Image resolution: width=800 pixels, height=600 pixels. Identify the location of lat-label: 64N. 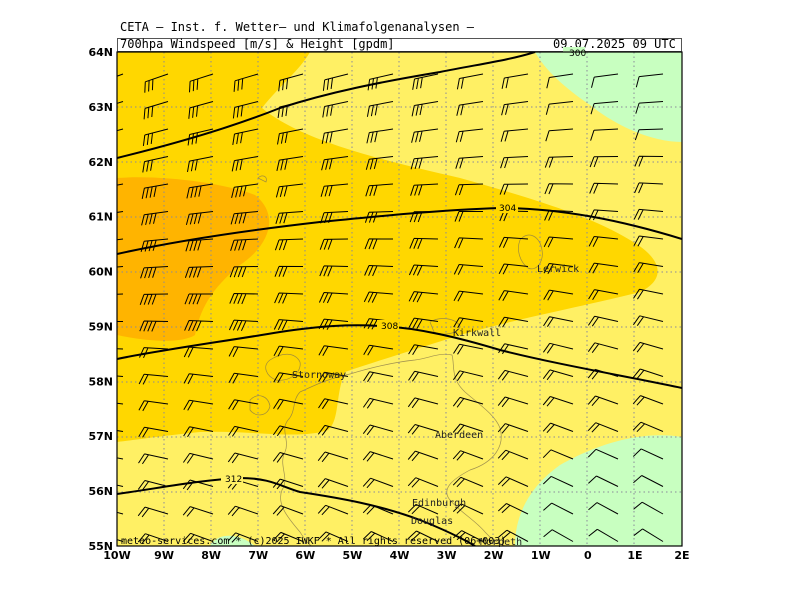
(100, 52).